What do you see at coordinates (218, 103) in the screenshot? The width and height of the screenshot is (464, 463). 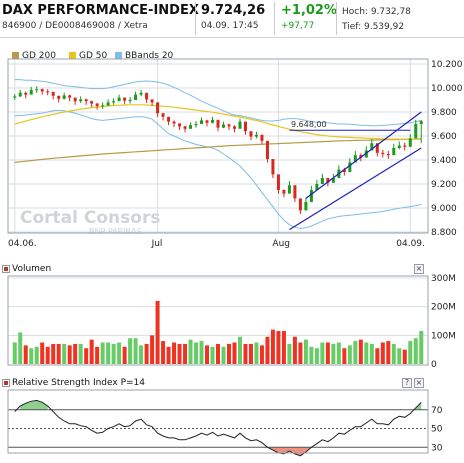 I see `bband-upper-line` at bounding box center [218, 103].